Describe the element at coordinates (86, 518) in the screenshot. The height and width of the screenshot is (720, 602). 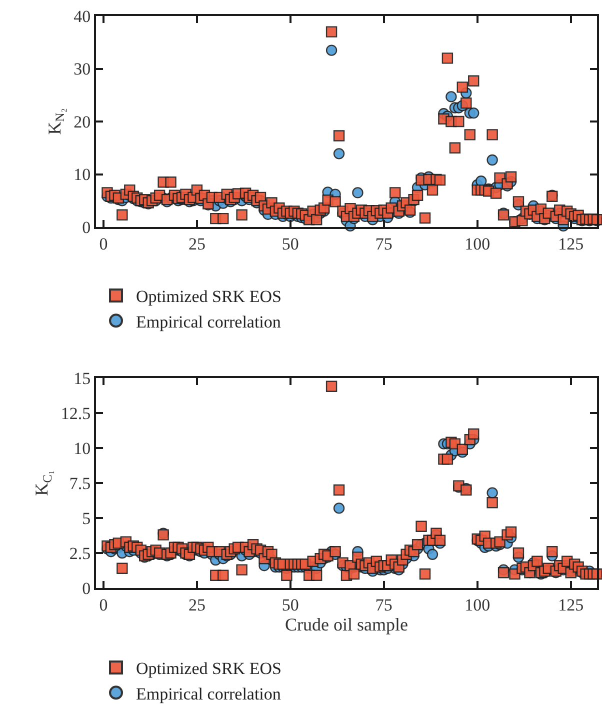
I see `y-tick-label: 5` at that location.